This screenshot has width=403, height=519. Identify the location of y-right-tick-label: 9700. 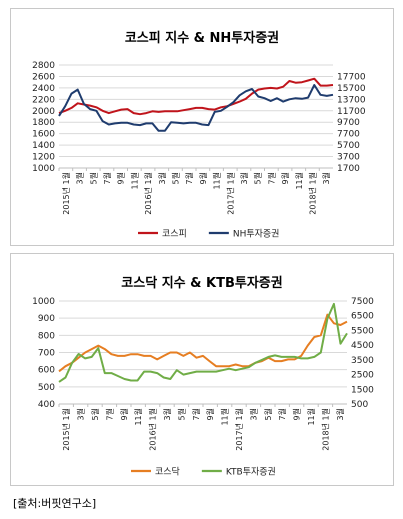
(348, 123).